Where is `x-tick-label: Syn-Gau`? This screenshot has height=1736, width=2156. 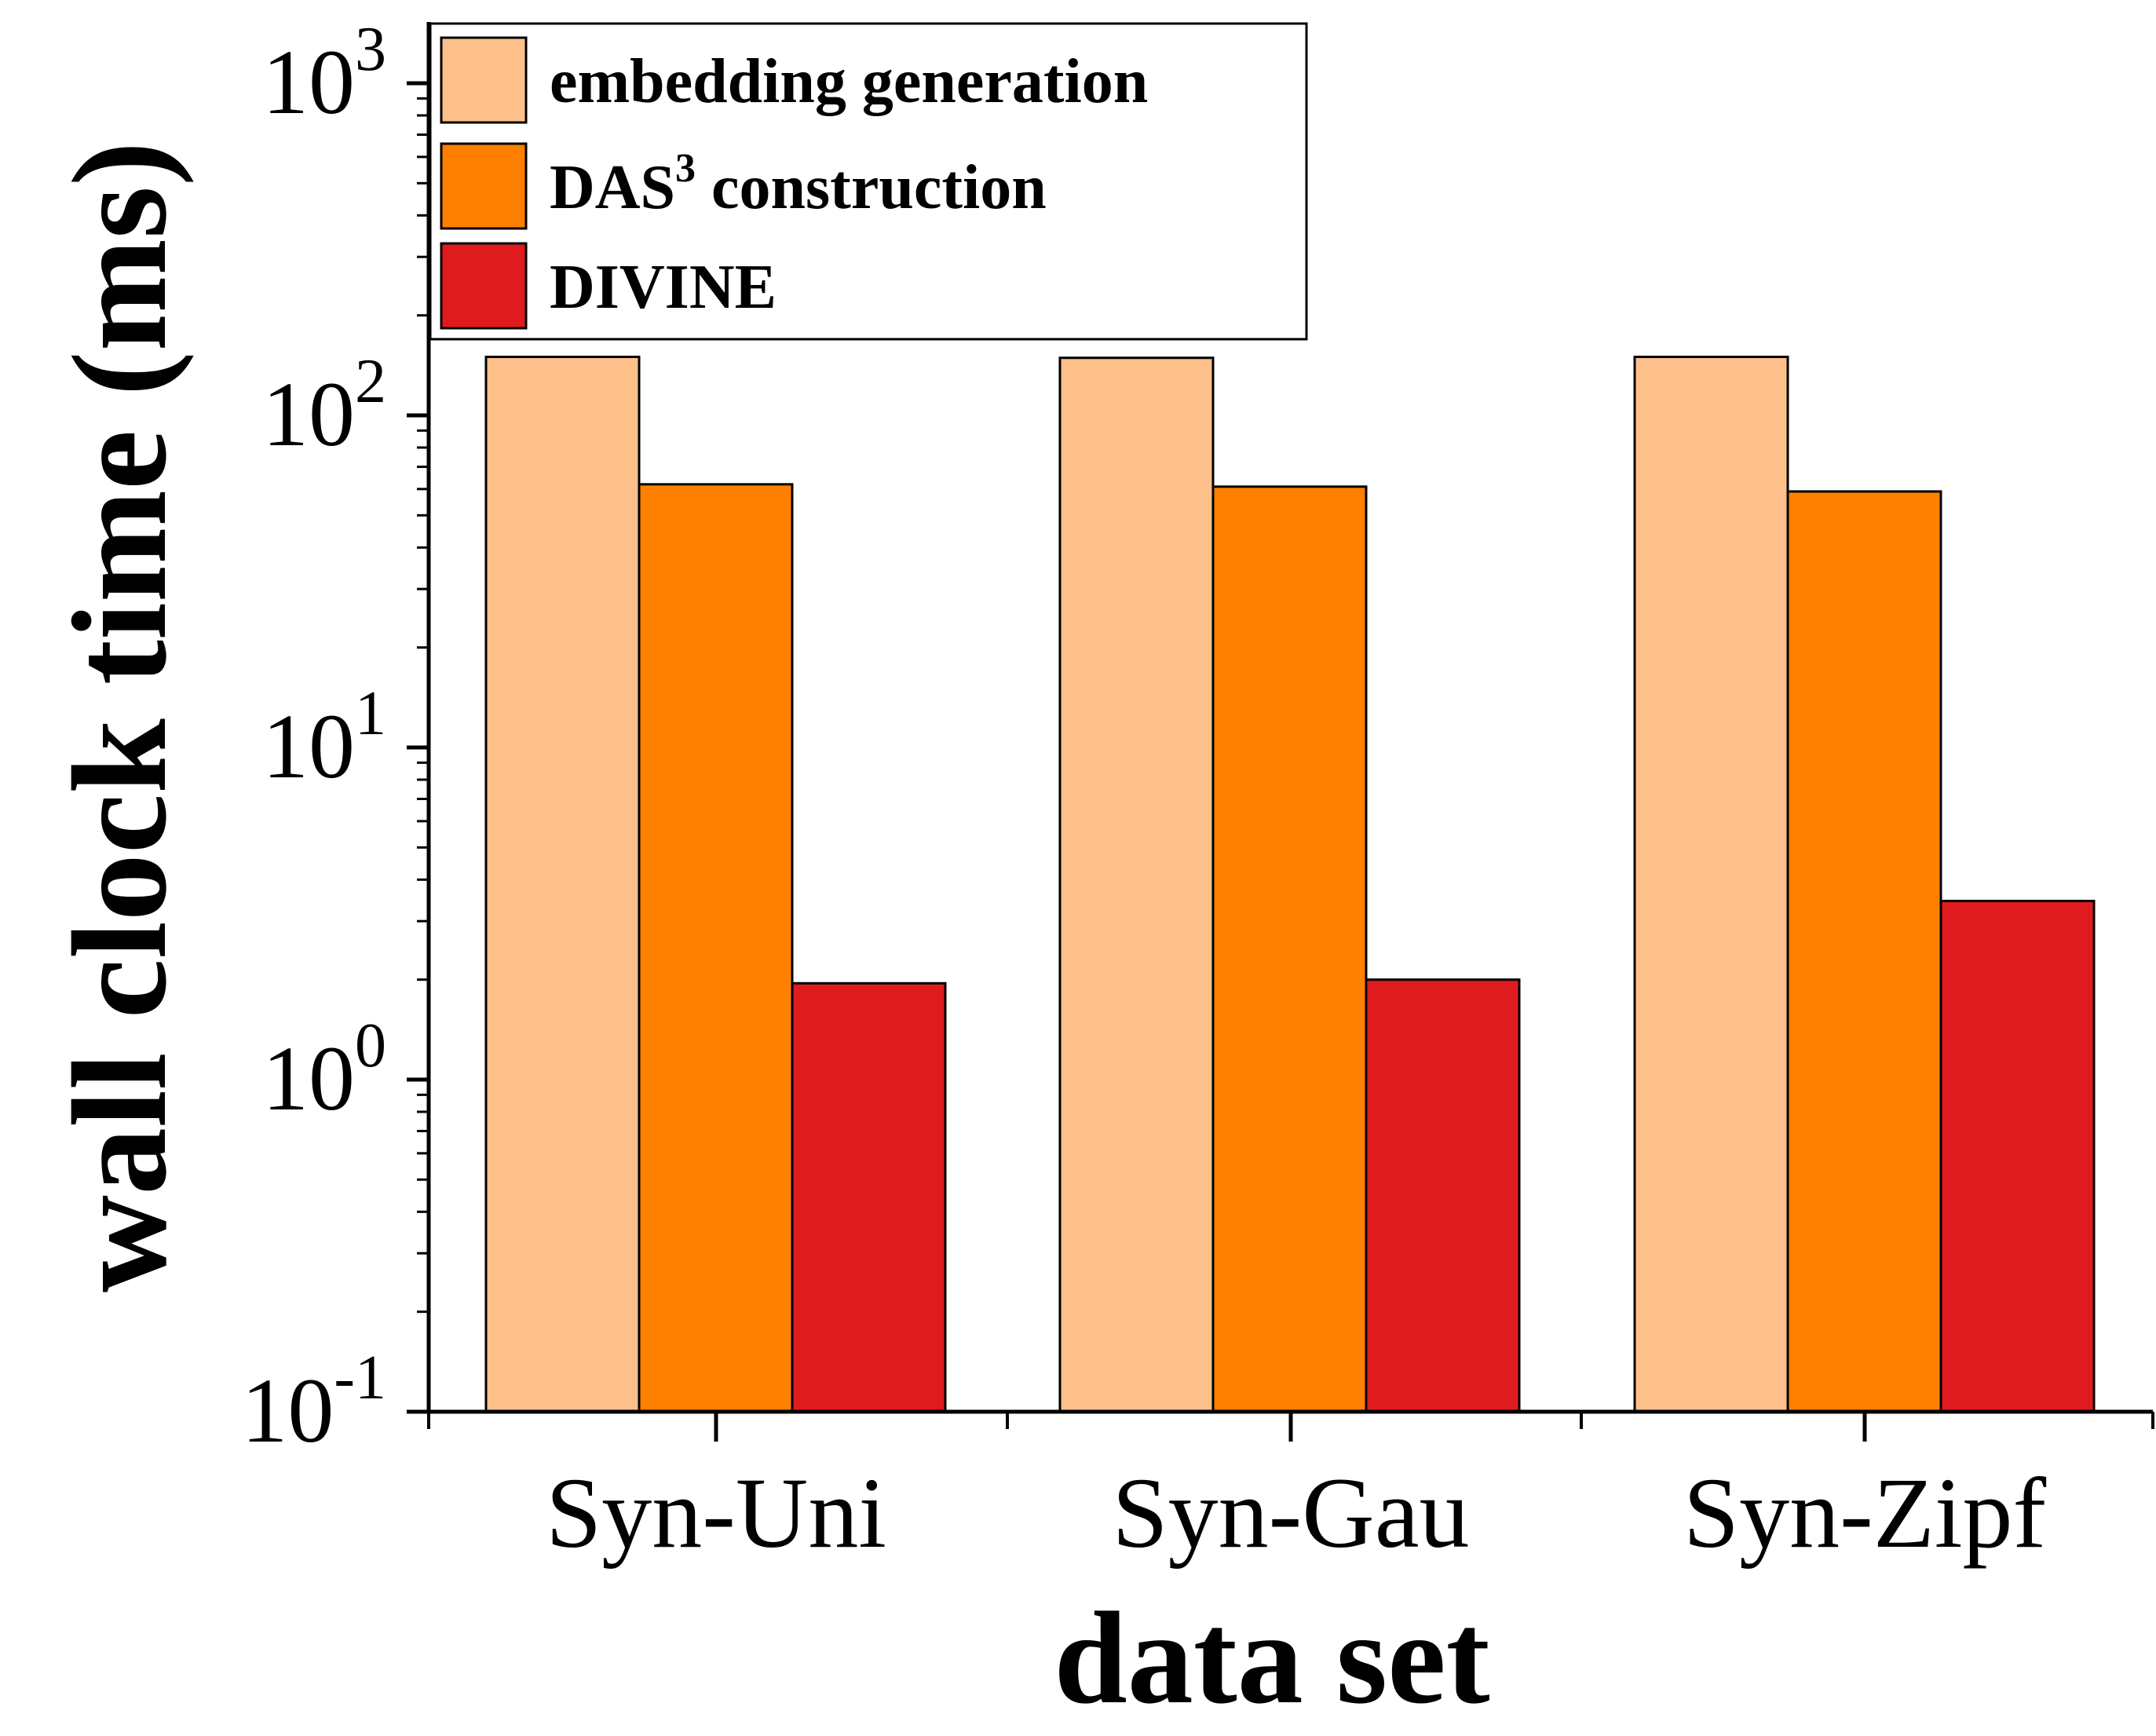
x-tick-label: Syn-Gau is located at coordinates (1290, 1513).